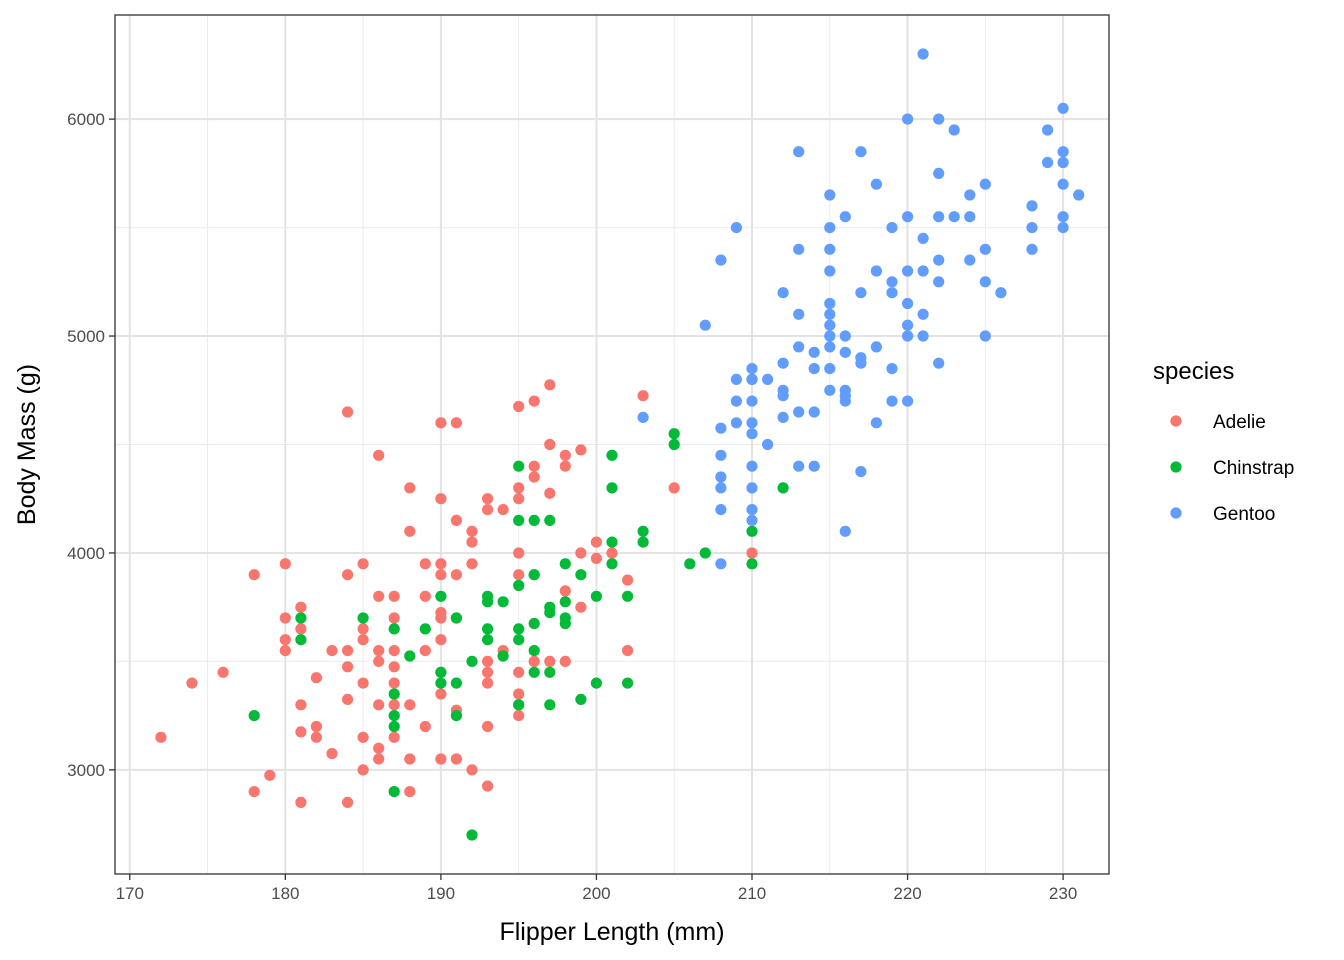 The height and width of the screenshot is (960, 1344). I want to click on x-axis-title: Flipper Length (mm), so click(611, 932).